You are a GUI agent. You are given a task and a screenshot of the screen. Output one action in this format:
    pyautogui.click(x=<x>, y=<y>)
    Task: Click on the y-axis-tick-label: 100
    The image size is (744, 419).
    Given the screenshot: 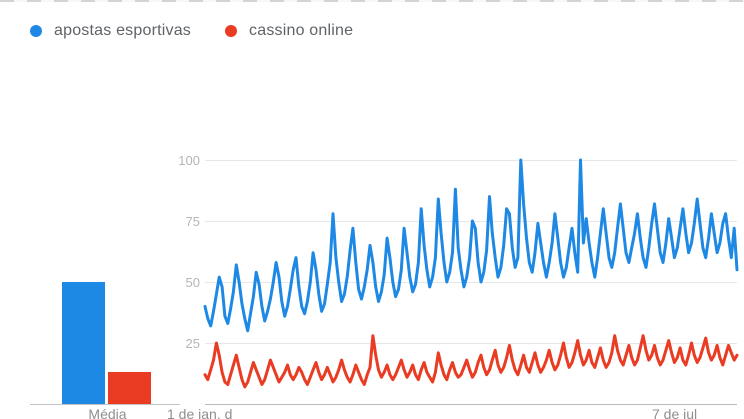 What is the action you would take?
    pyautogui.click(x=189, y=160)
    